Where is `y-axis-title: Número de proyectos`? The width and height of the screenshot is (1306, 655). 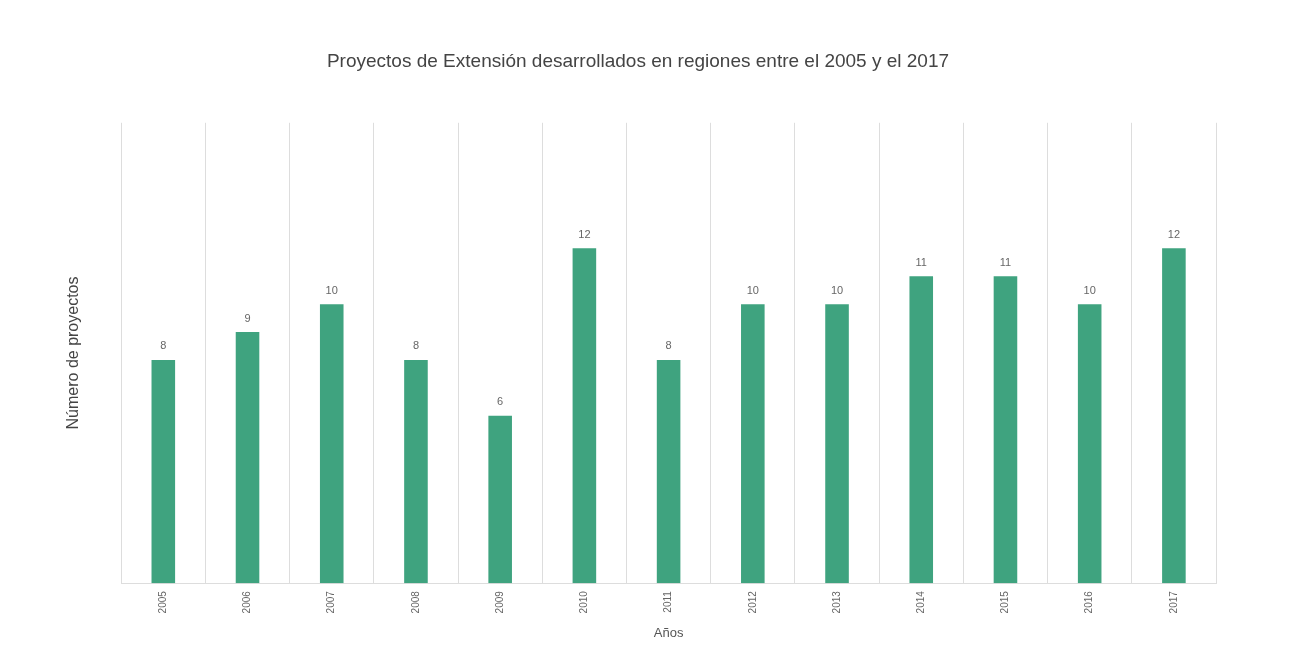 y-axis-title: Número de proyectos is located at coordinates (73, 353).